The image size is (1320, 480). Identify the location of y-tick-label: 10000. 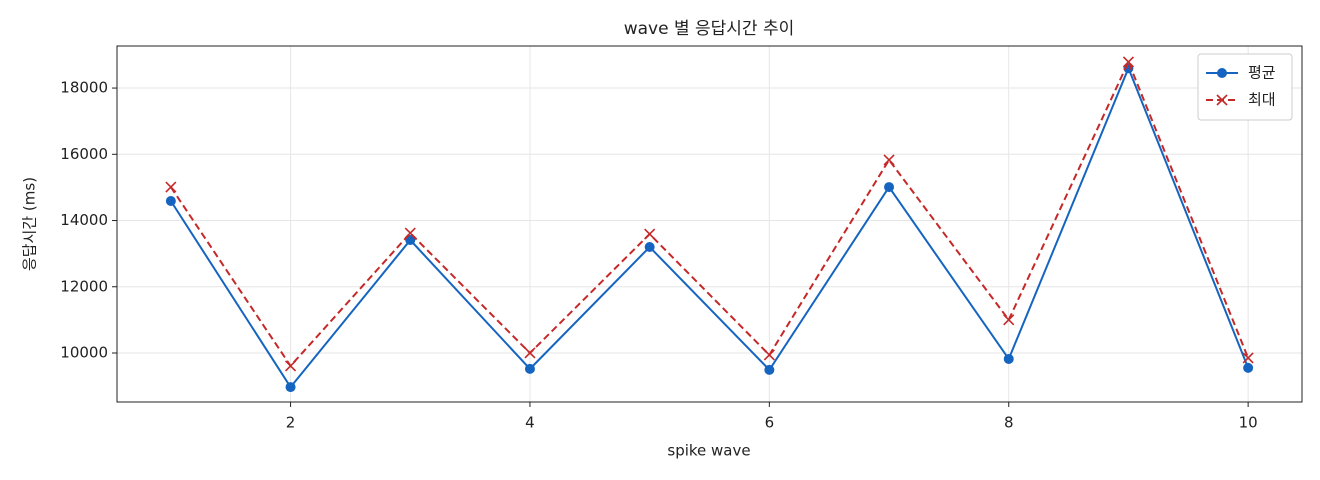
(84, 352).